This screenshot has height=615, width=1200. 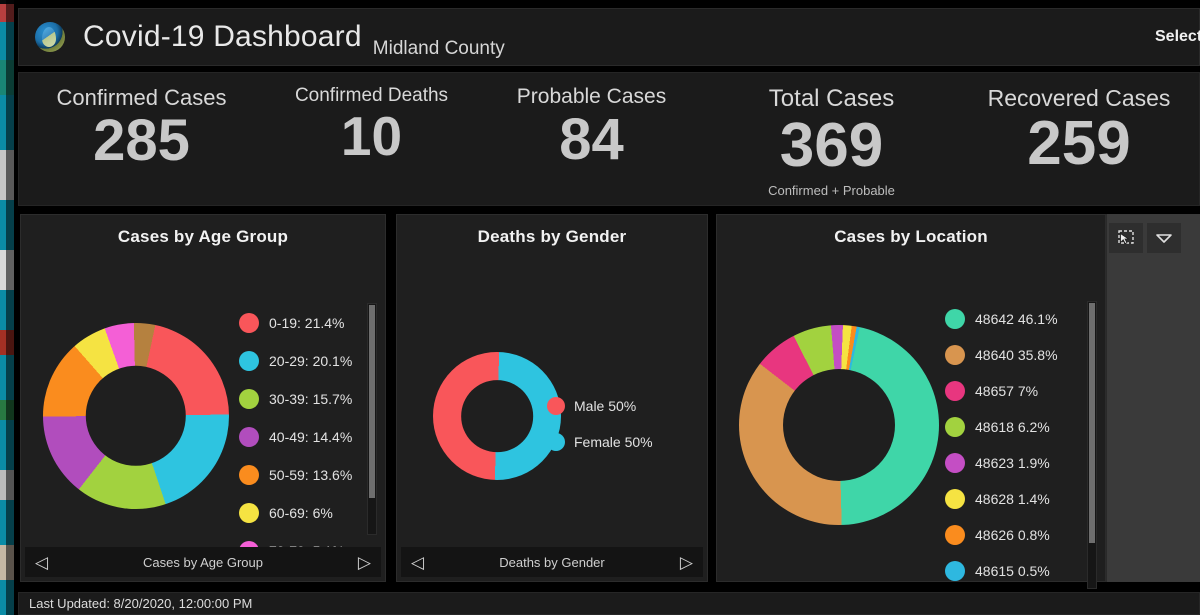 What do you see at coordinates (831, 190) in the screenshot?
I see `kpi-note: Confirmed + Probable` at bounding box center [831, 190].